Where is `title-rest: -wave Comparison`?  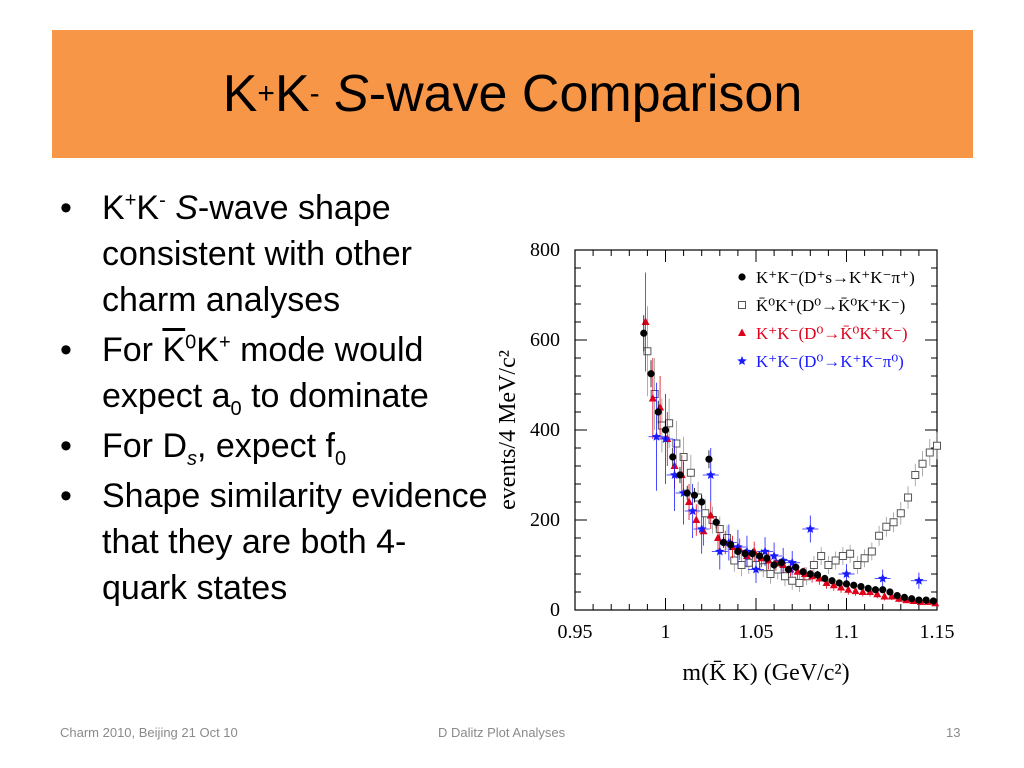
title-rest: -wave Comparison is located at coordinates (585, 94).